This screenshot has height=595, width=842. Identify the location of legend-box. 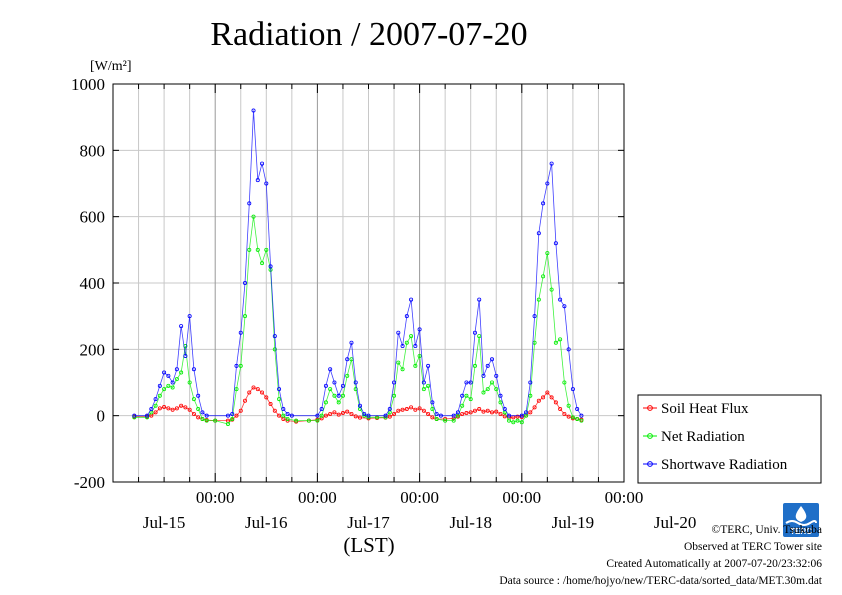
(729, 439).